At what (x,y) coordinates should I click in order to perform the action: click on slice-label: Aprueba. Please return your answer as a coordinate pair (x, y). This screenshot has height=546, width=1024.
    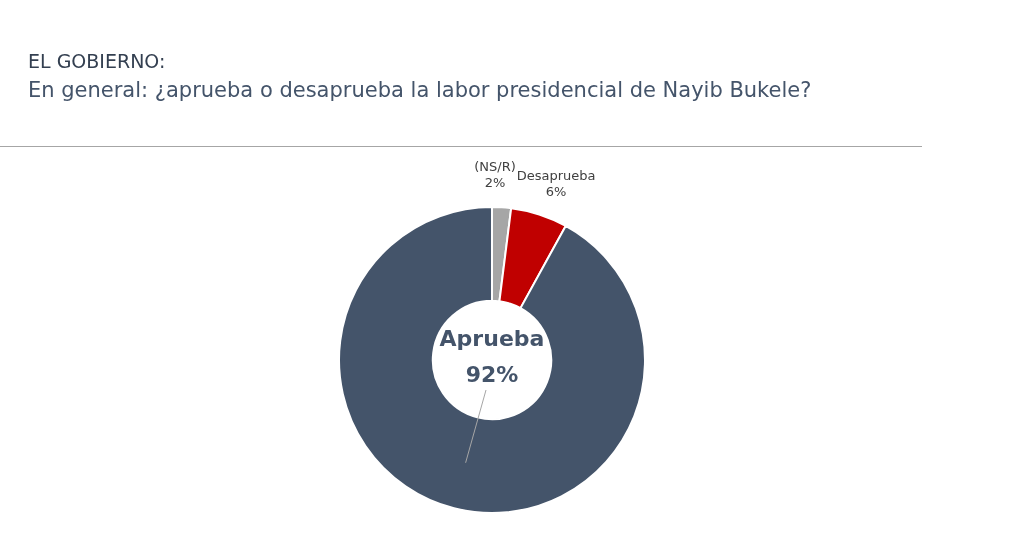
    Looking at the image, I should click on (492, 338).